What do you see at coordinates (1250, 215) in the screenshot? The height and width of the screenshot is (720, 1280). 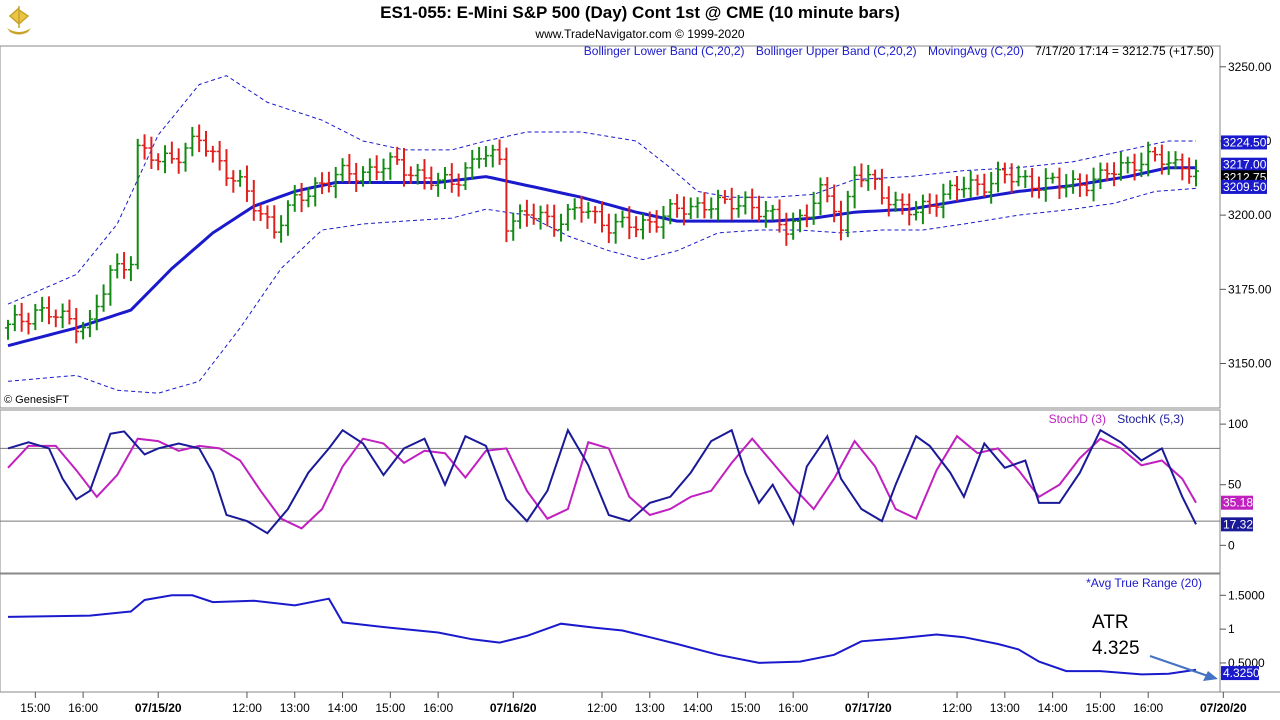 I see `price-y-tick-label: 3200.00` at bounding box center [1250, 215].